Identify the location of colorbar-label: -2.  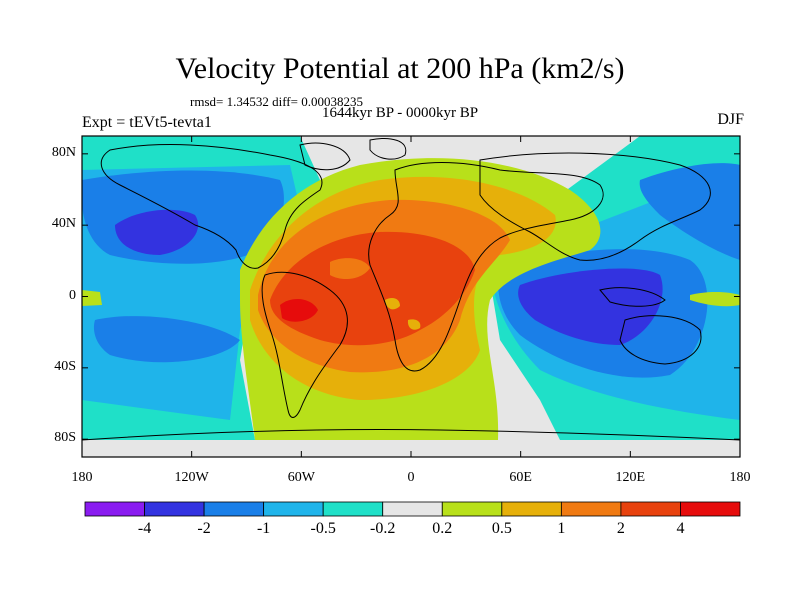
(204, 528).